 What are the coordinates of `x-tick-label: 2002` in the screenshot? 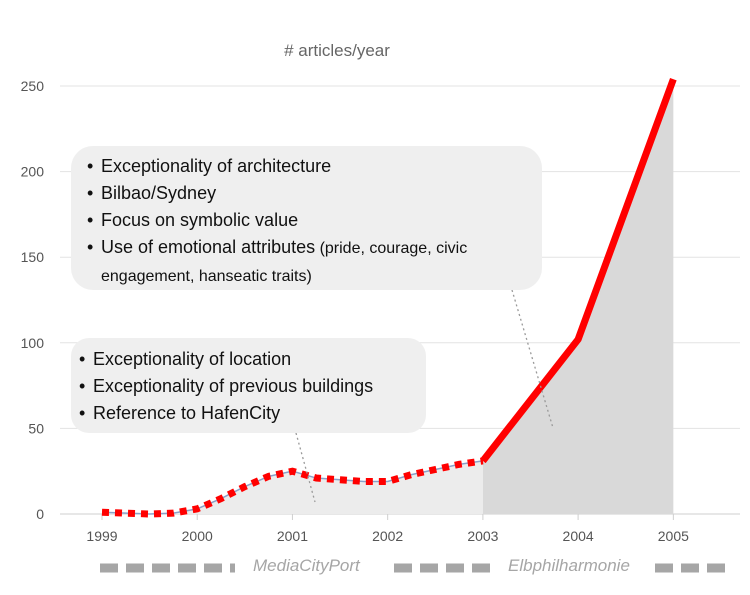 It's located at (387, 536).